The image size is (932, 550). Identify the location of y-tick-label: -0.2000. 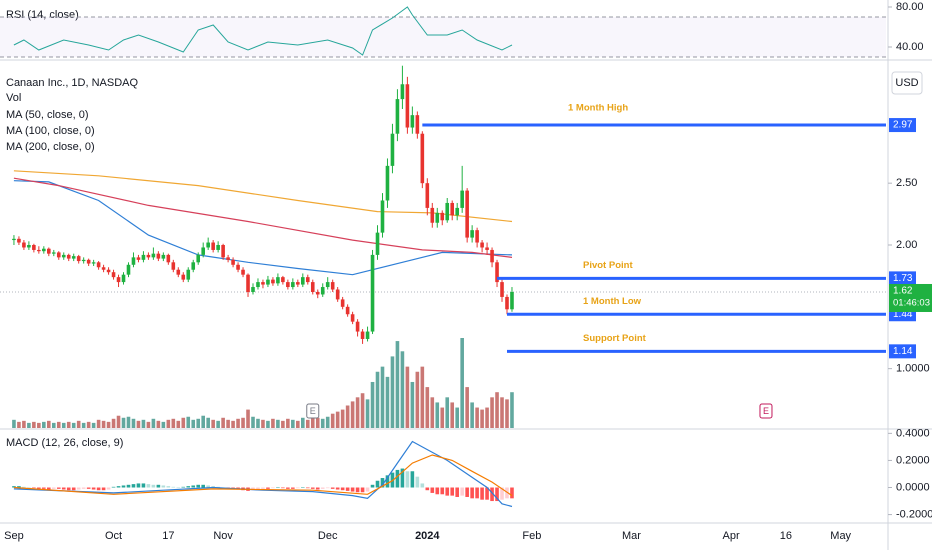
(914, 514).